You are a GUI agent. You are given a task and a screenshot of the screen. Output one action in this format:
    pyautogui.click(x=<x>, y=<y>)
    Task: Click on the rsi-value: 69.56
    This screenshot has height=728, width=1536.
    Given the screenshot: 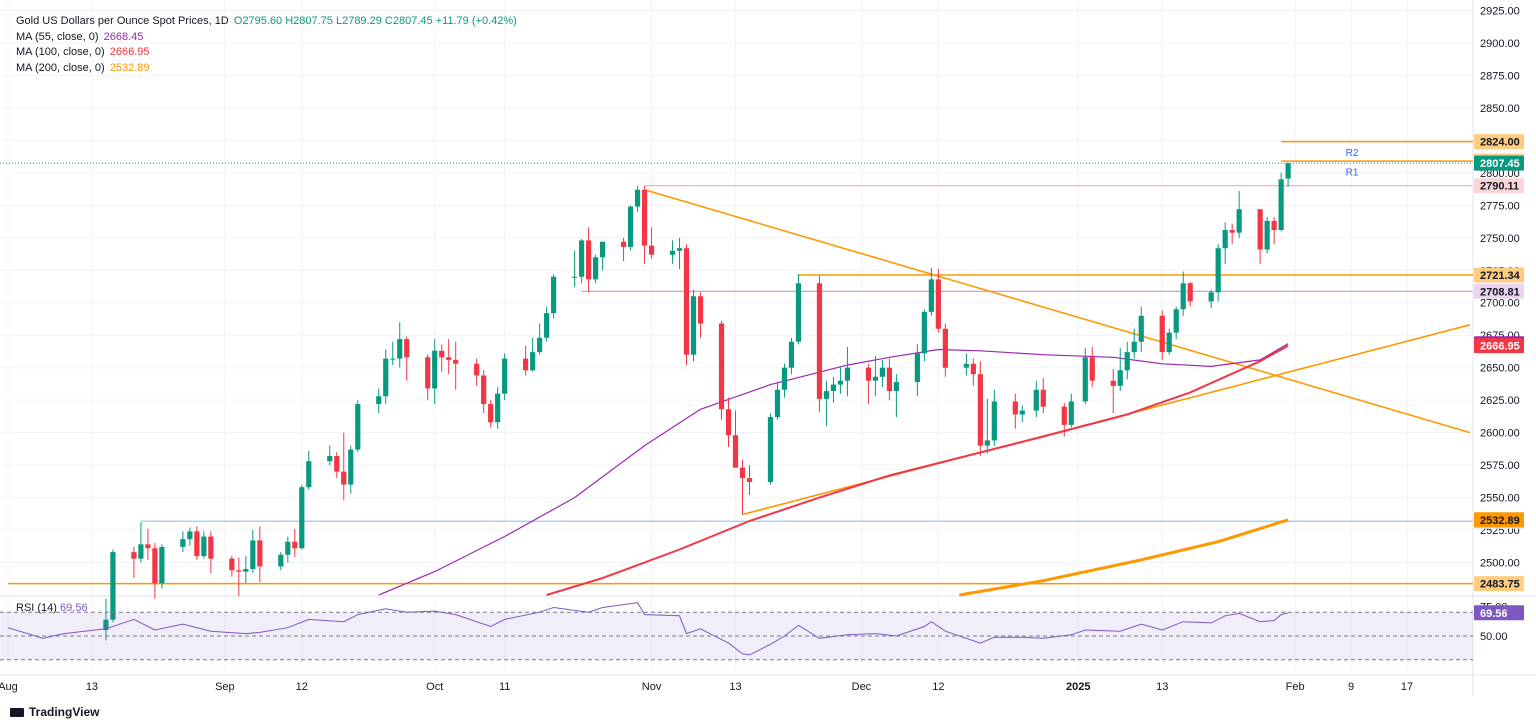 What is the action you would take?
    pyautogui.click(x=74, y=608)
    